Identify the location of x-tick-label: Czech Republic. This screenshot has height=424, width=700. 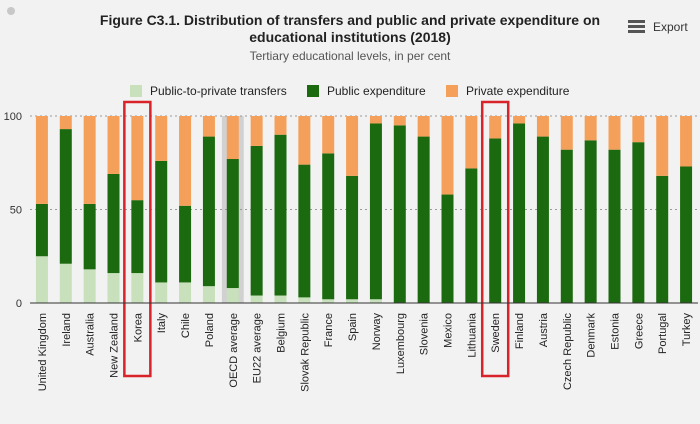
(568, 352).